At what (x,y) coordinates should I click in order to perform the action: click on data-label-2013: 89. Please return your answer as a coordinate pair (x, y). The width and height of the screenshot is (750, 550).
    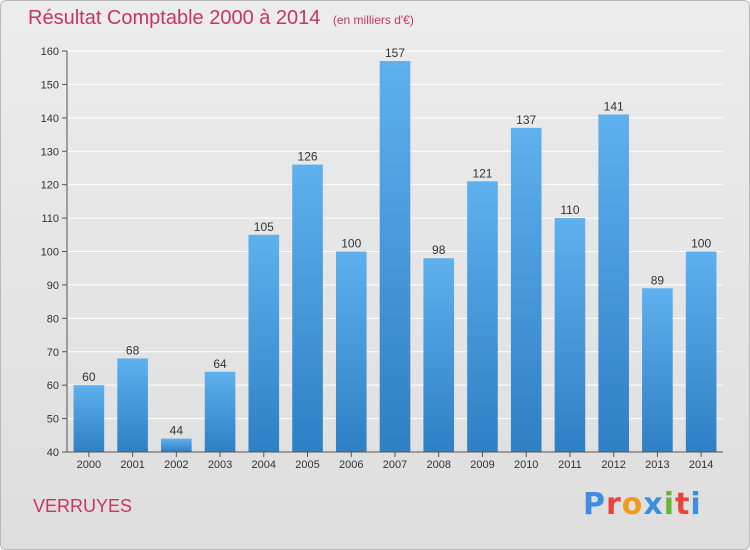
    Looking at the image, I should click on (658, 280).